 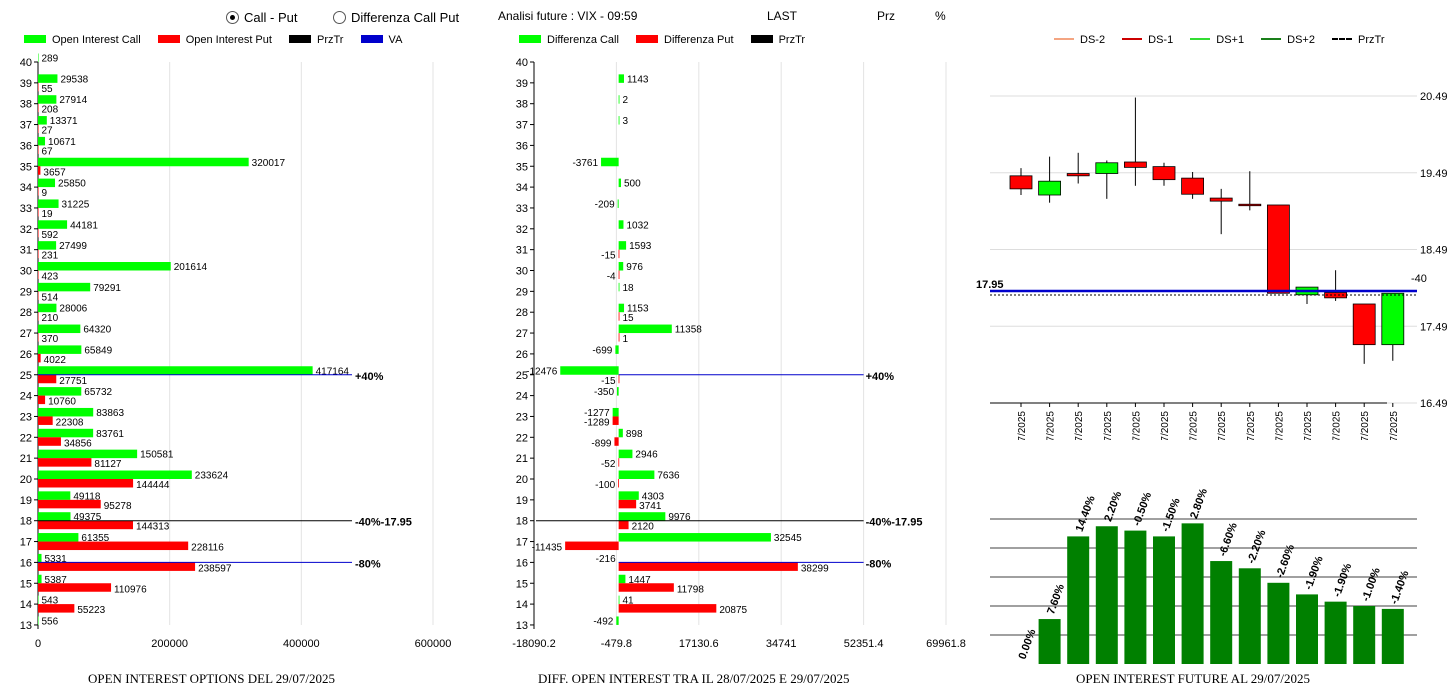 What do you see at coordinates (50, 318) in the screenshot?
I see `put-label: 210` at bounding box center [50, 318].